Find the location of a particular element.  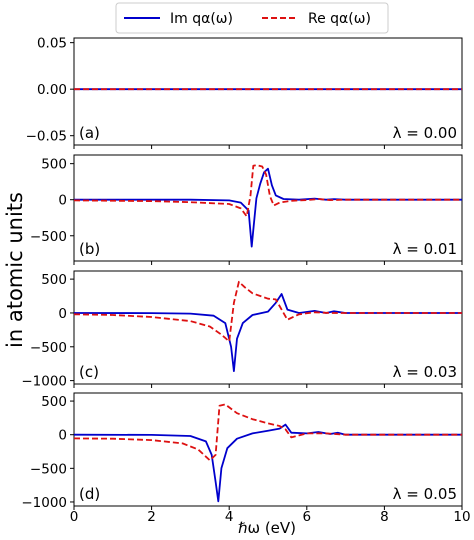

panel-b-tag: (b) is located at coordinates (89, 249).